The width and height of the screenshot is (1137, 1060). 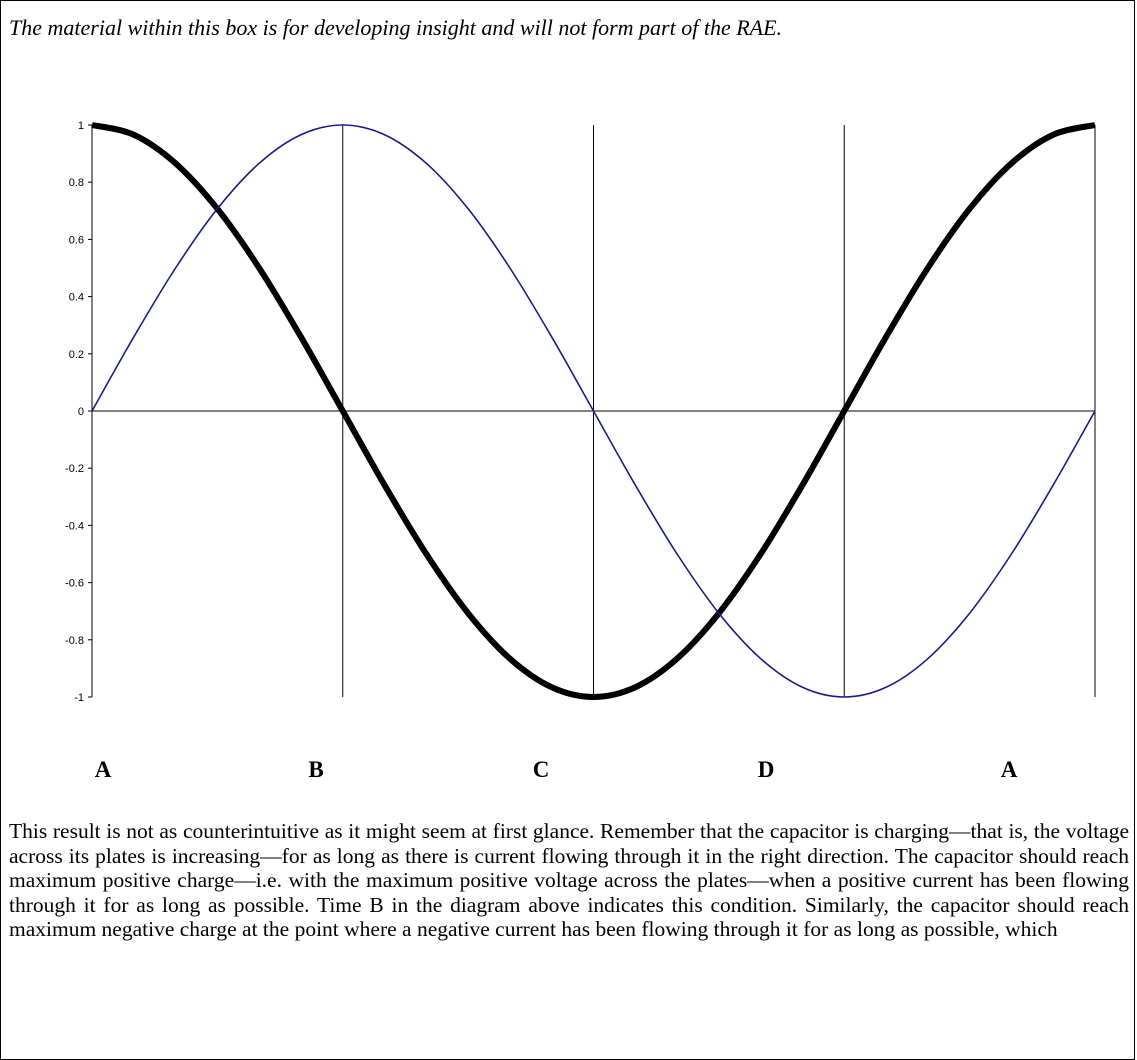 What do you see at coordinates (76, 355) in the screenshot?
I see `y-tick-label-4: 0.2` at bounding box center [76, 355].